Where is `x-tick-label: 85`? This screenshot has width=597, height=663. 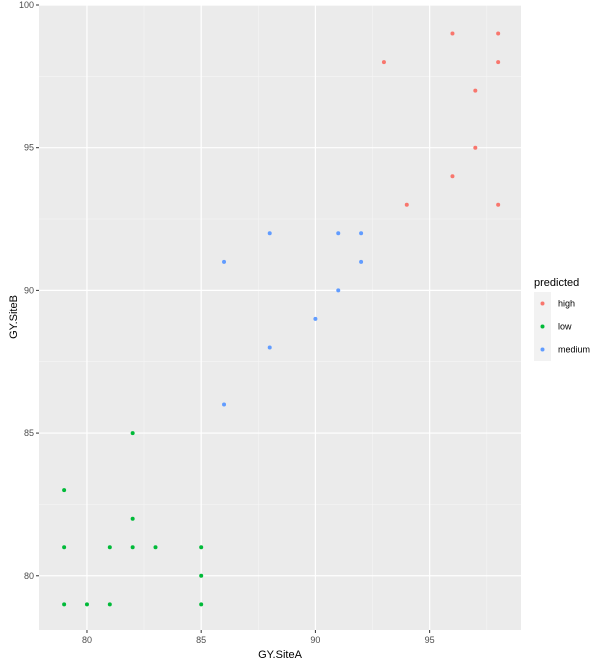
x-tick-label: 85 is located at coordinates (201, 640).